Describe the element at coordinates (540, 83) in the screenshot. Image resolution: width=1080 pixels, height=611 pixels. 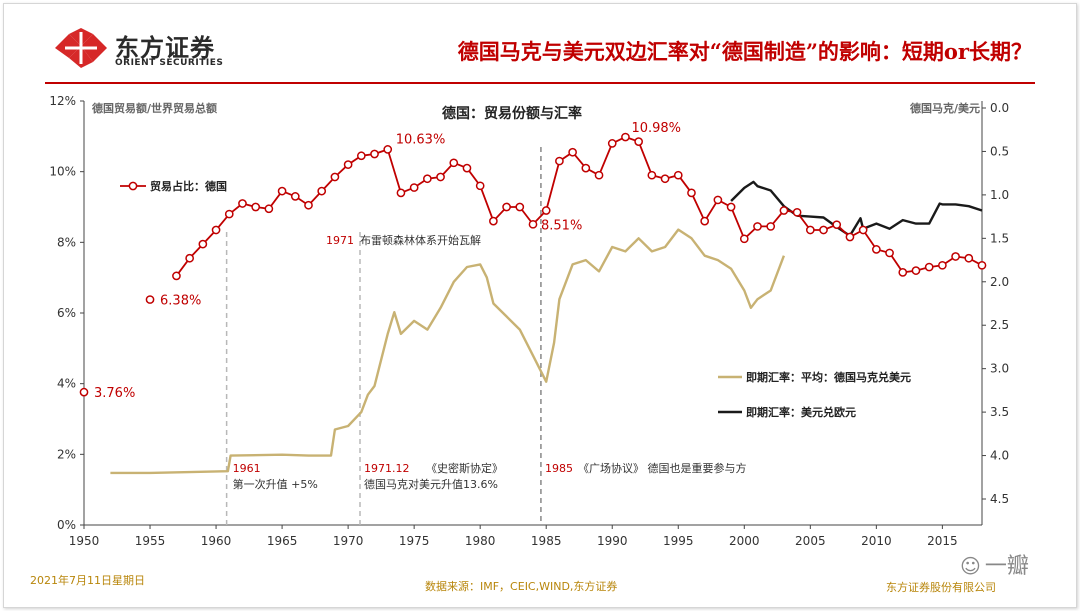
I see `title-underline` at that location.